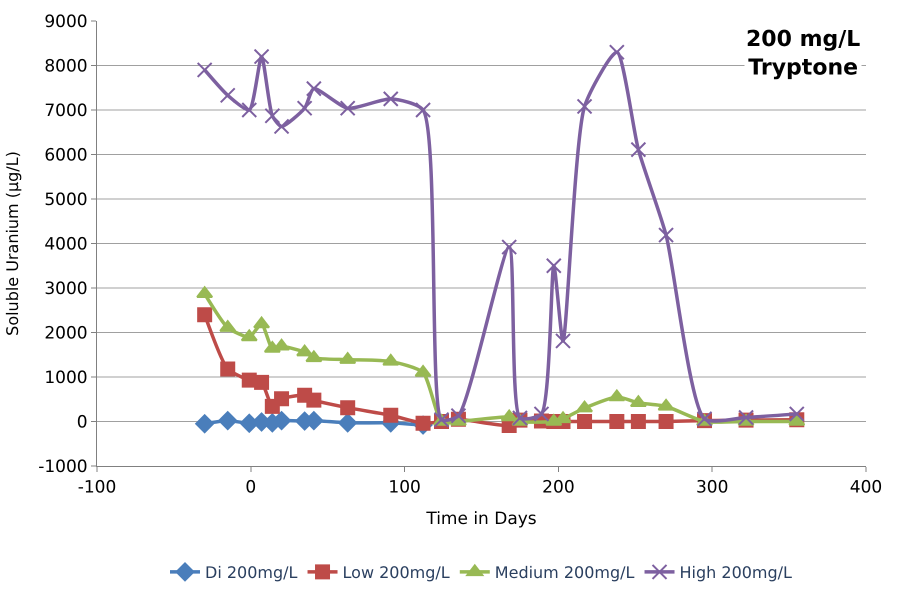 The width and height of the screenshot is (906, 601). What do you see at coordinates (66, 244) in the screenshot?
I see `y-tick-label: 4000` at bounding box center [66, 244].